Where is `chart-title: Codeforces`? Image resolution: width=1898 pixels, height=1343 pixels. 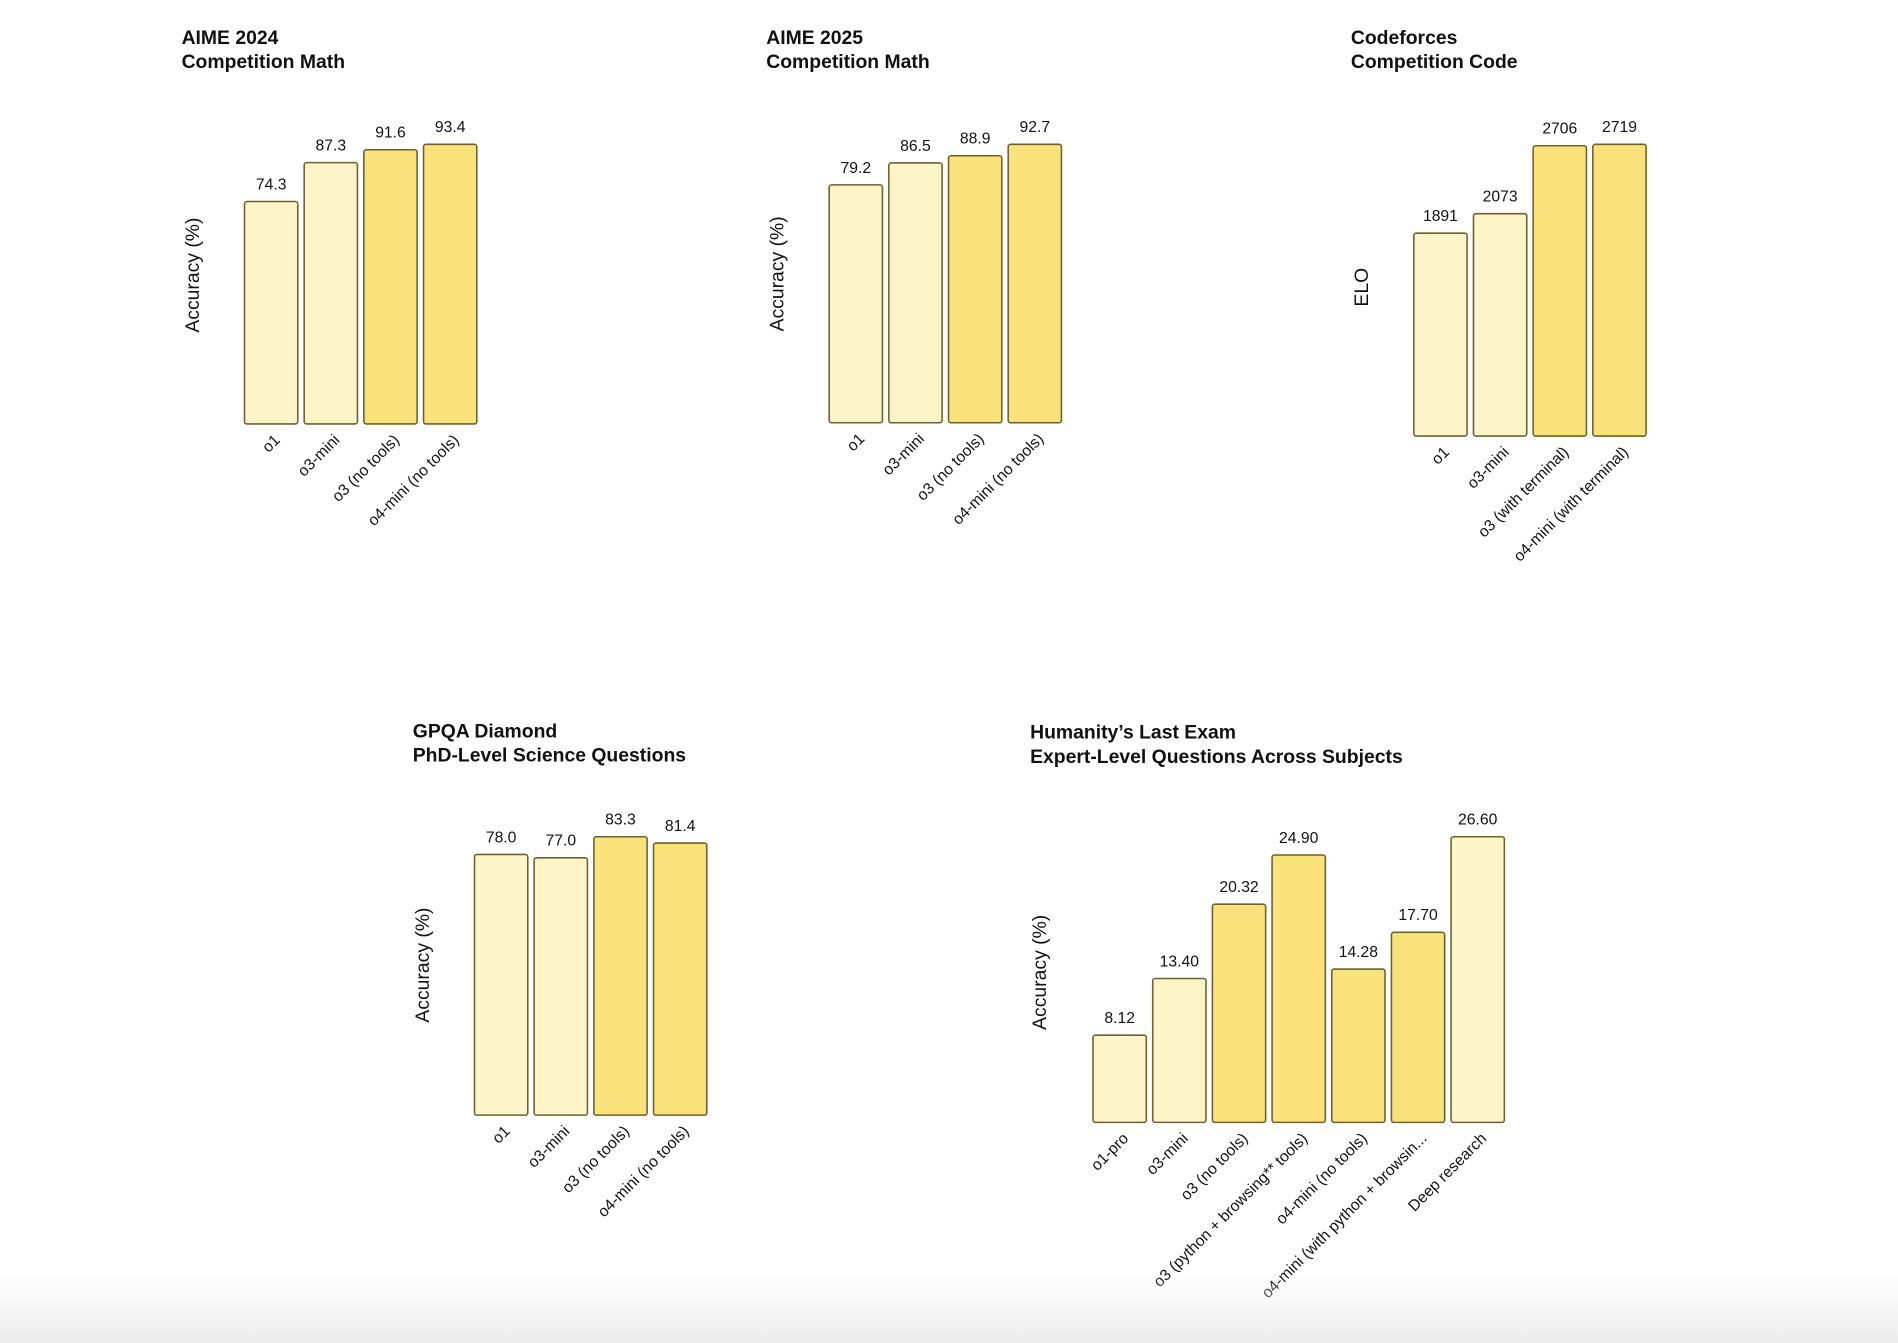 chart-title: Codeforces is located at coordinates (1404, 38).